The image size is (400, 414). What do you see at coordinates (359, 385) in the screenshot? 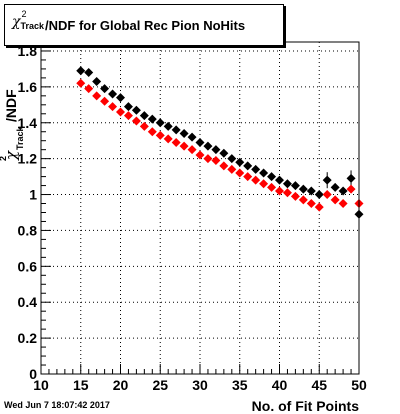
I see `x-tick-label: 50` at bounding box center [359, 385].